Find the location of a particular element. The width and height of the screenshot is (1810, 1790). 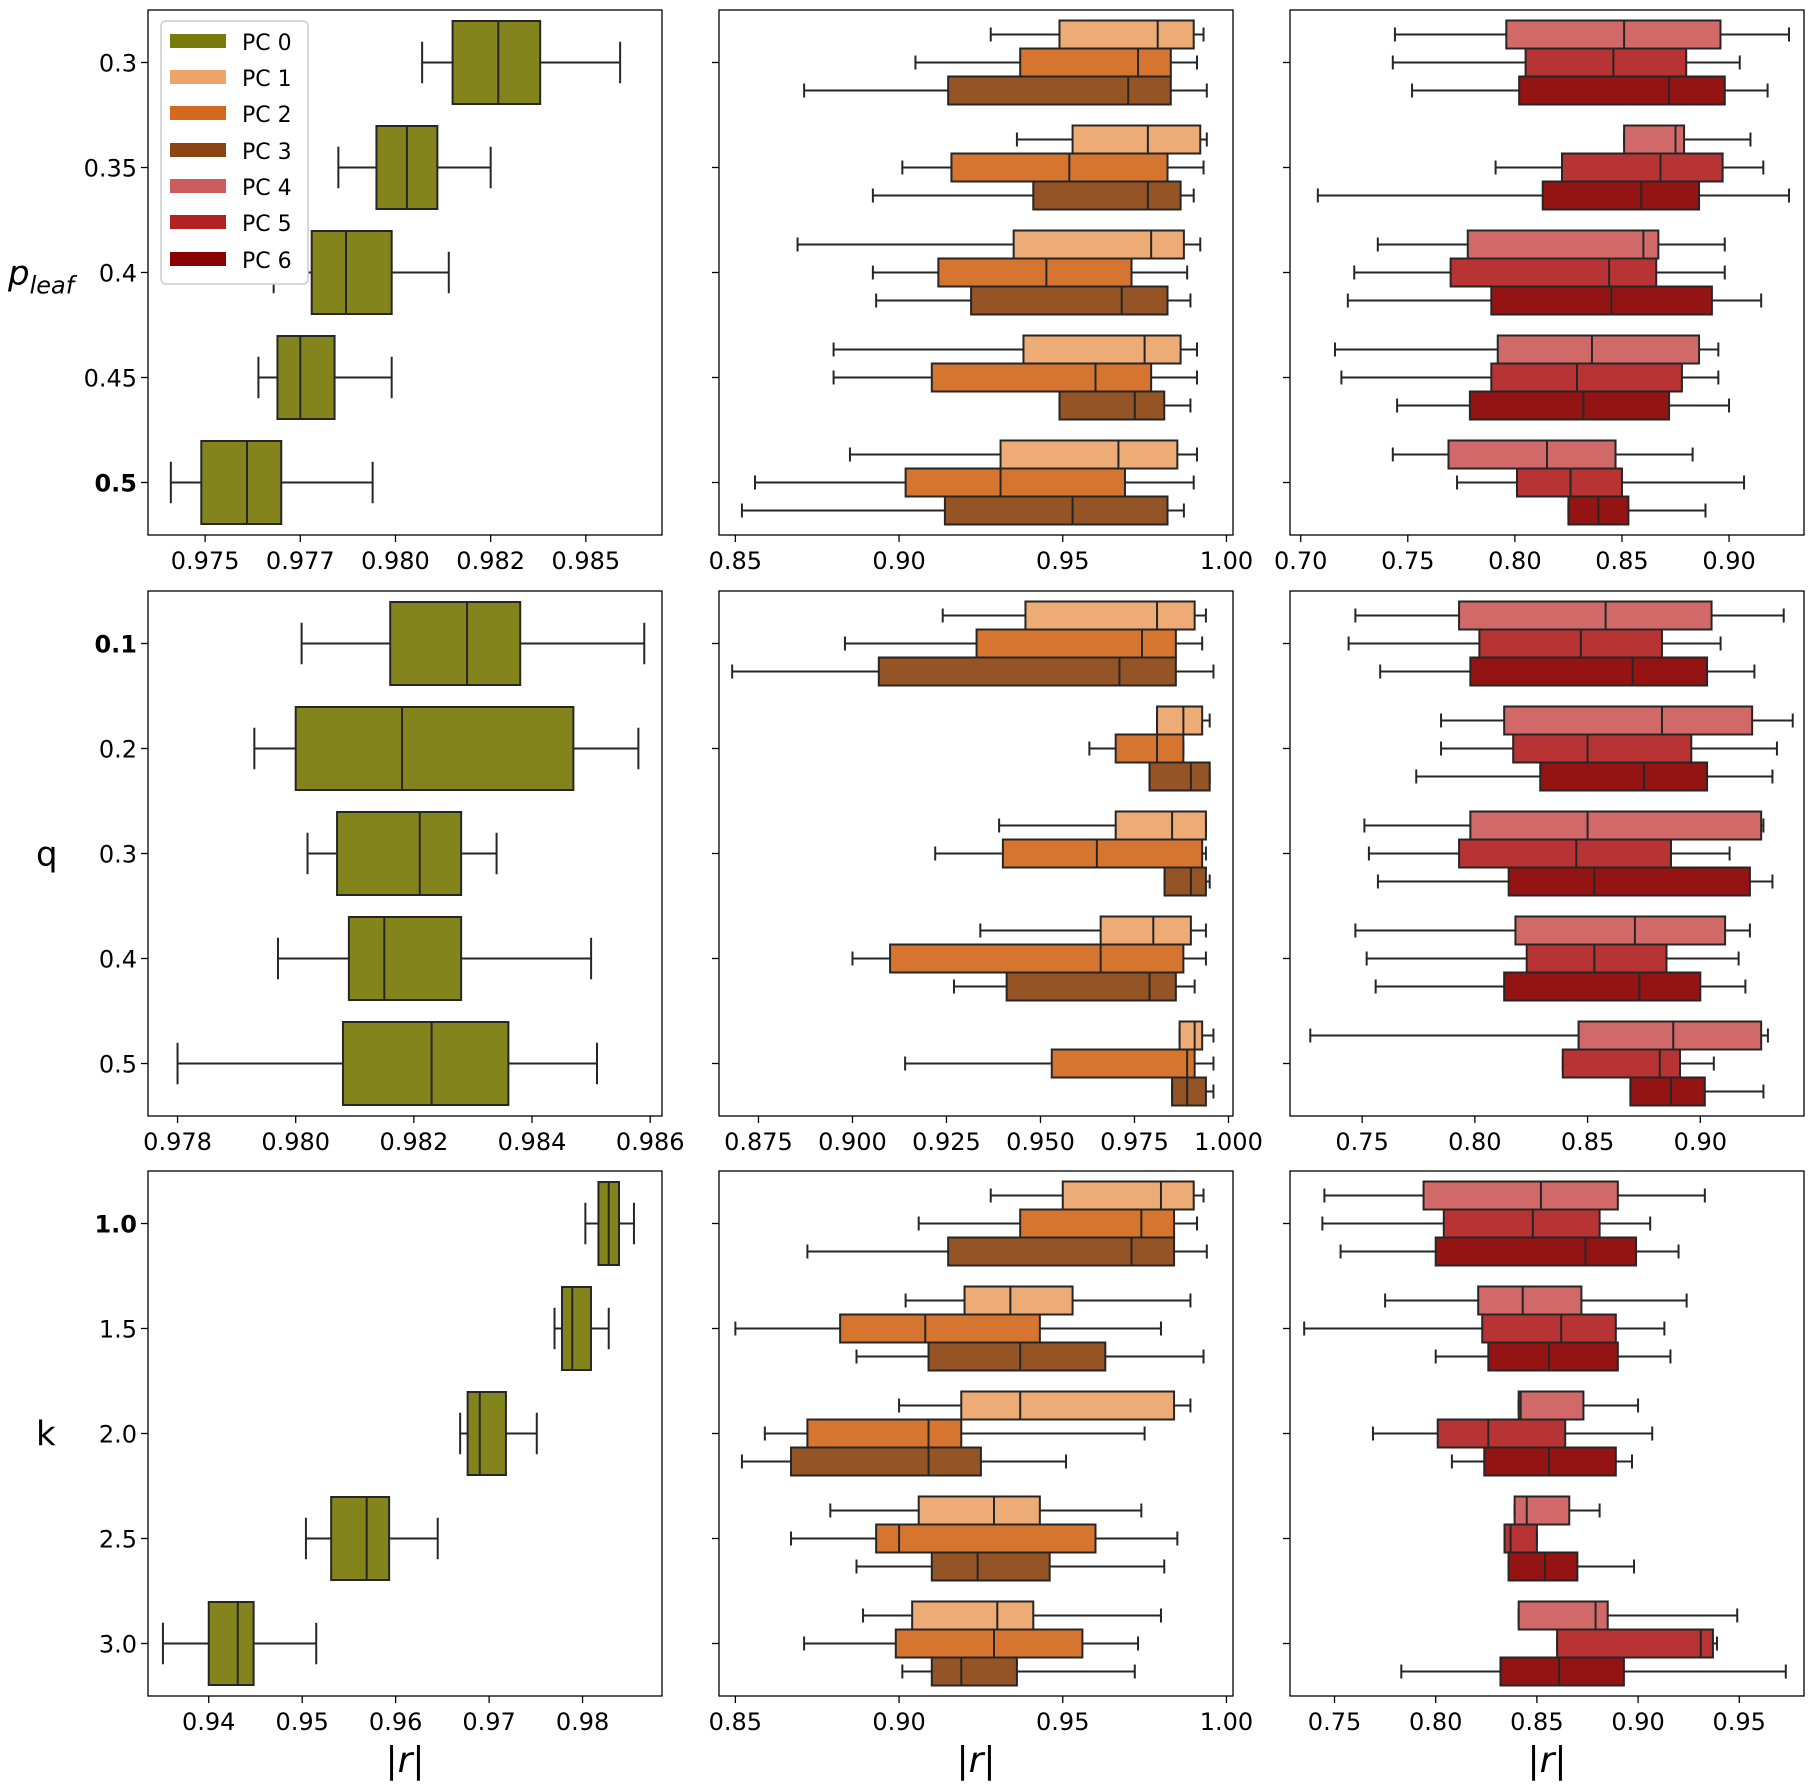

box-pc6-cat4 is located at coordinates (1697, 1091).